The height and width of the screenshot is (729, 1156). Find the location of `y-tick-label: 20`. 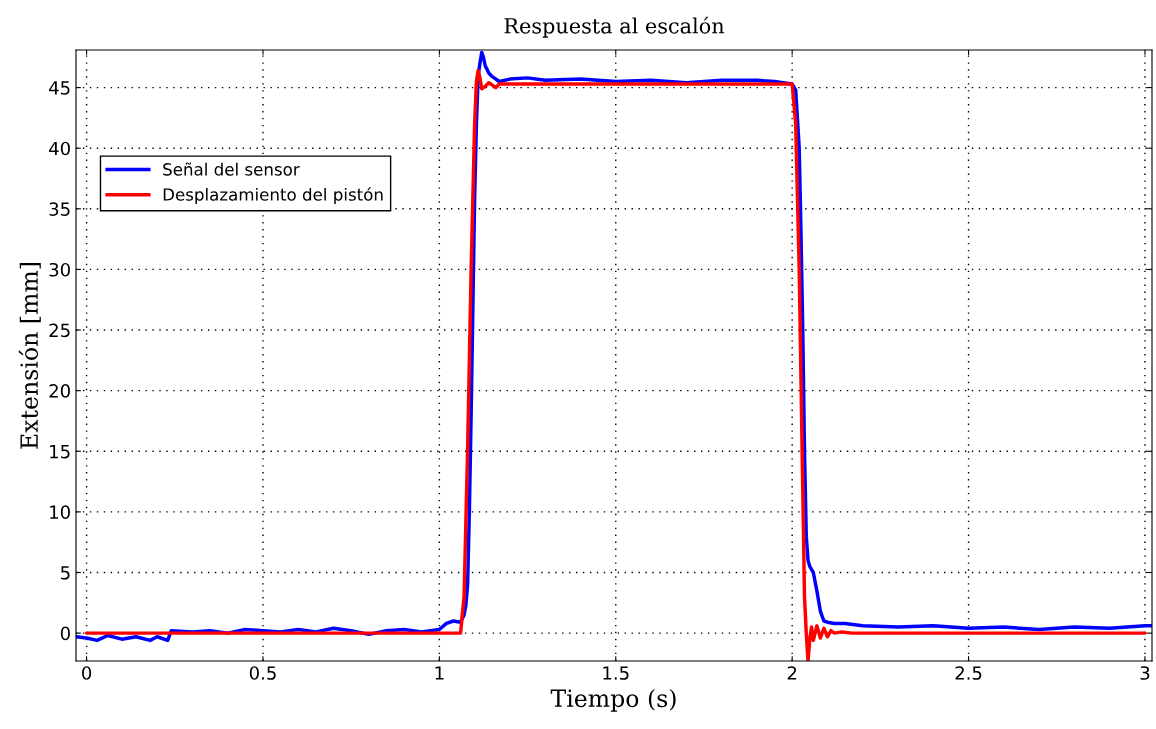

y-tick-label: 20 is located at coordinates (59, 391).